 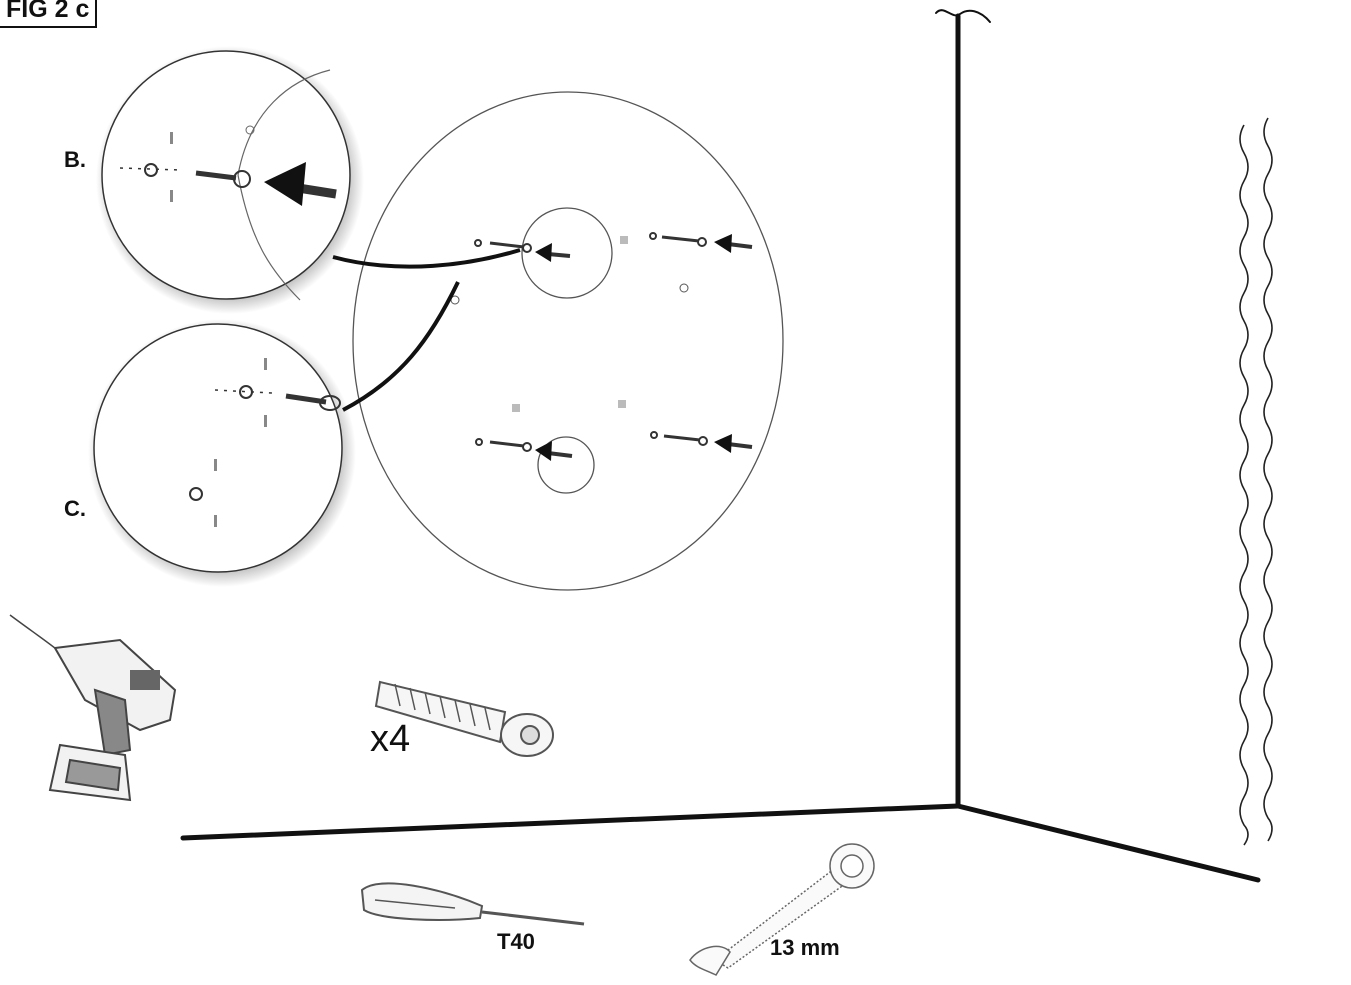 What do you see at coordinates (230, 180) in the screenshot?
I see `detail-b` at bounding box center [230, 180].